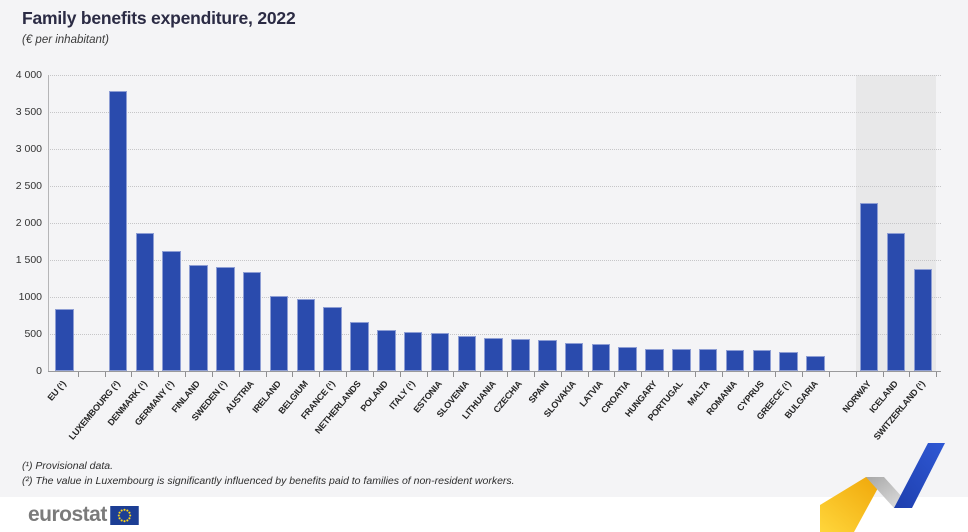 The height and width of the screenshot is (532, 968). Describe the element at coordinates (48, 223) in the screenshot. I see `y-axis` at that location.